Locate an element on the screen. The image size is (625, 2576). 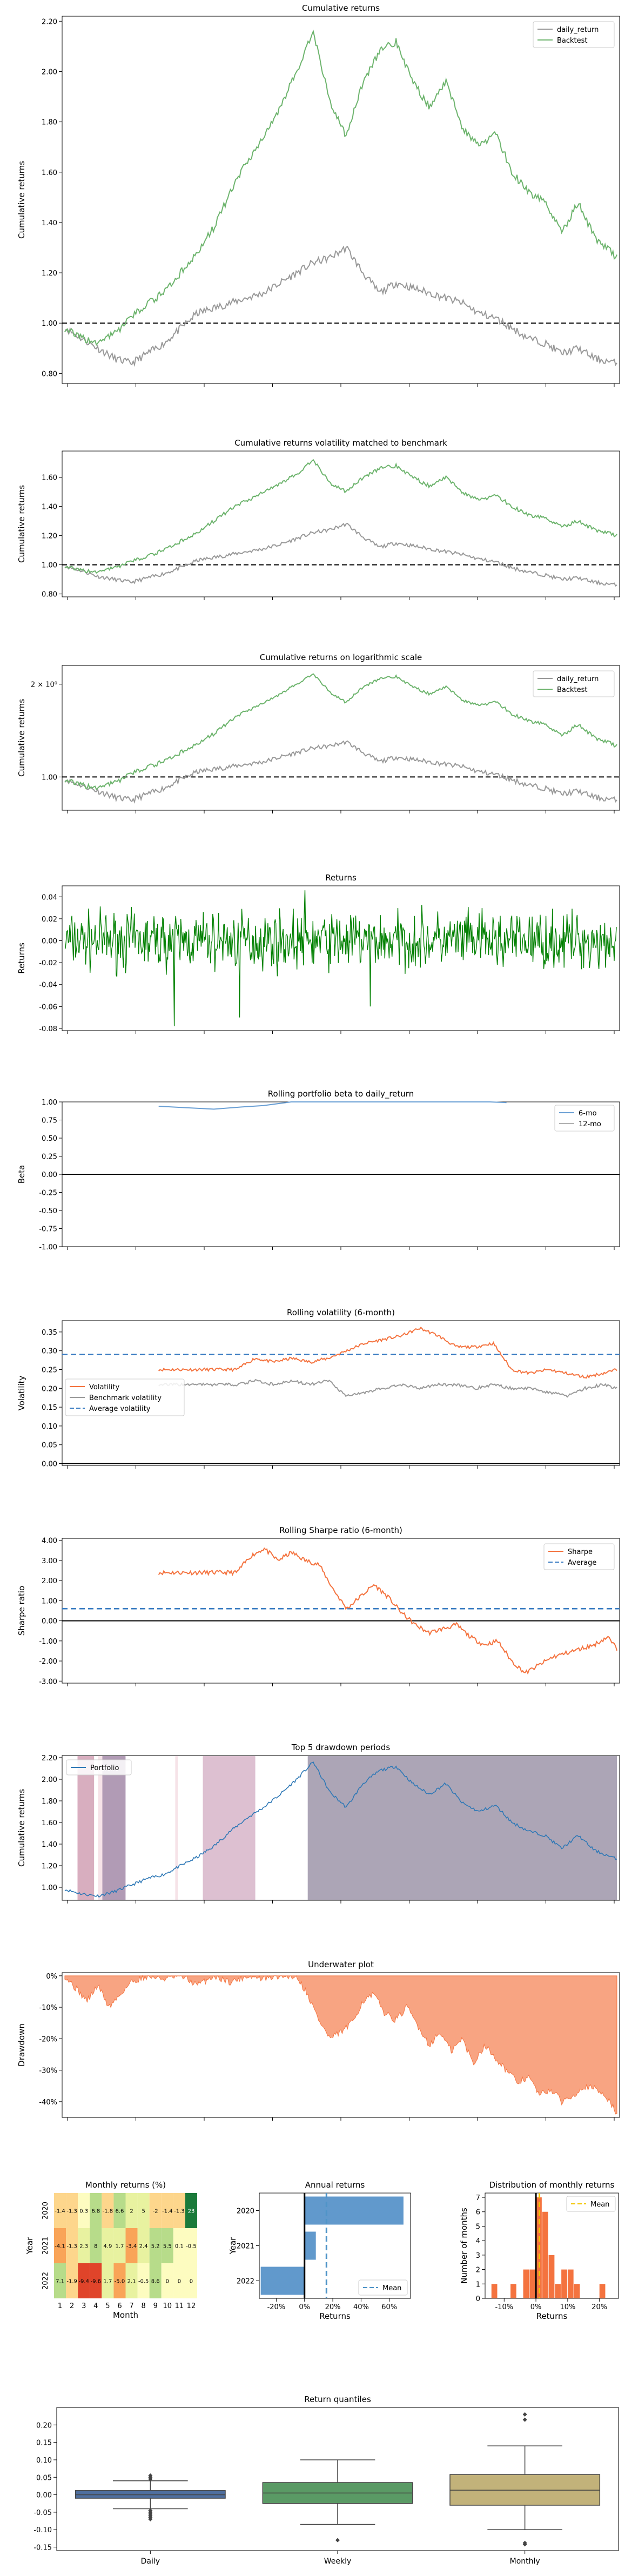
y-tick-label: -0.06 is located at coordinates (48, 1007).